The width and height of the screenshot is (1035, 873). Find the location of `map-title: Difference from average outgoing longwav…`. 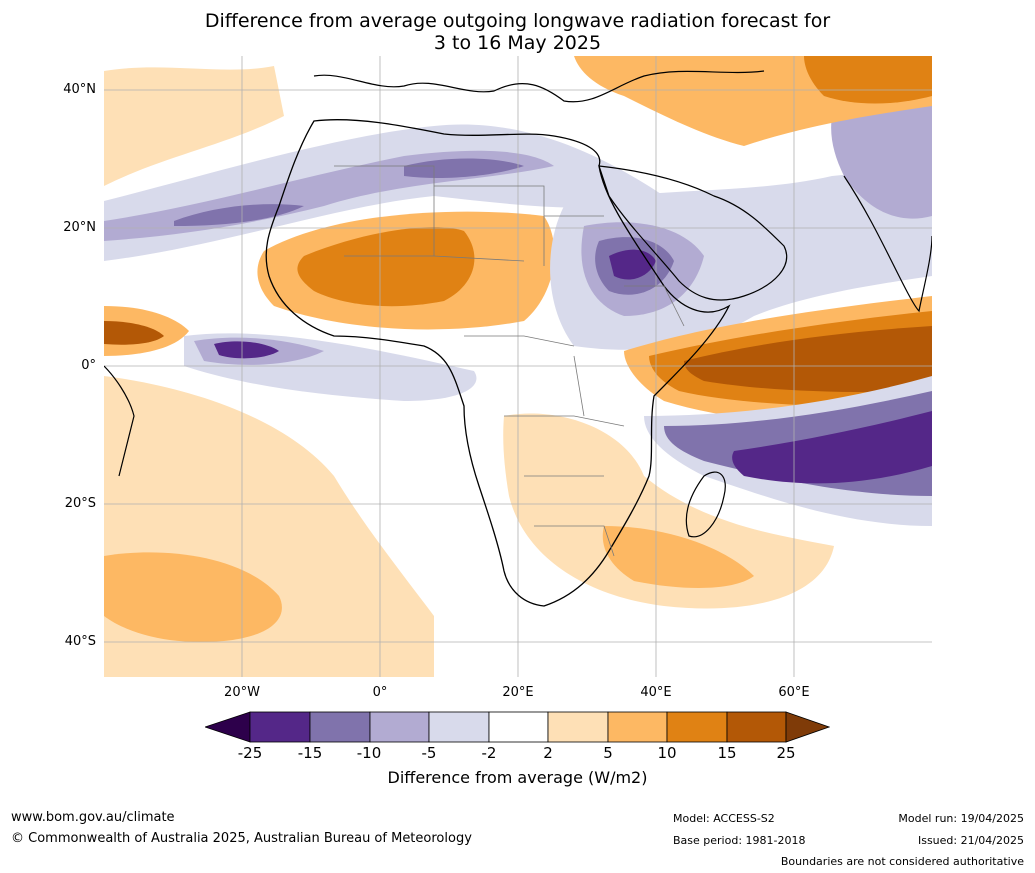

map-title: Difference from average outgoing longwav… is located at coordinates (517, 32).